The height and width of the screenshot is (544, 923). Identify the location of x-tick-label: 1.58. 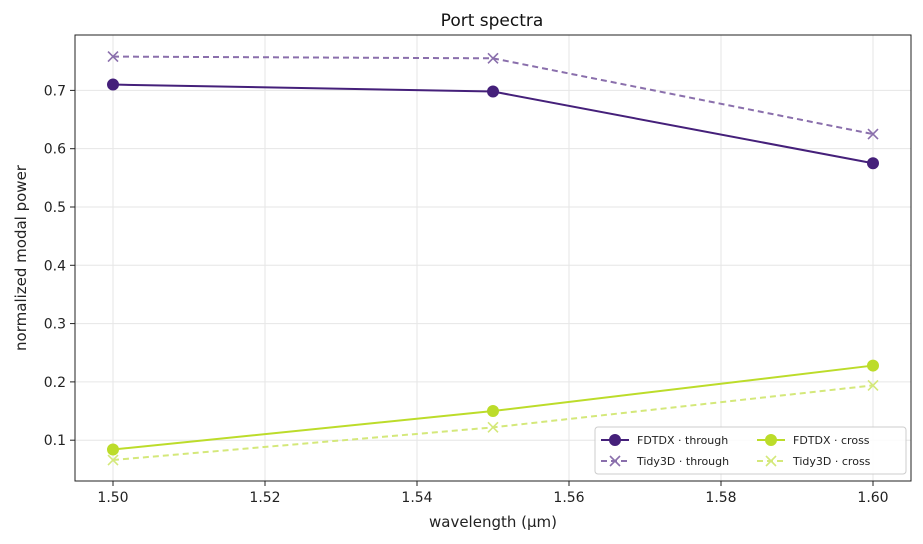
(720, 498).